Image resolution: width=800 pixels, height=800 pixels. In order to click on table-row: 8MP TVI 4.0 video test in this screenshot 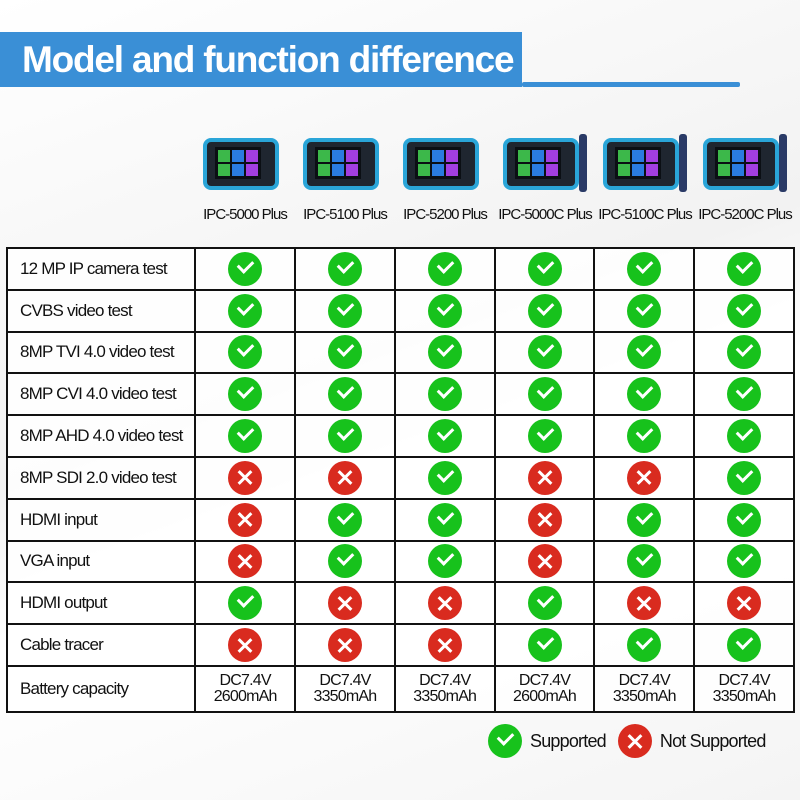, I will do `click(400, 352)`.